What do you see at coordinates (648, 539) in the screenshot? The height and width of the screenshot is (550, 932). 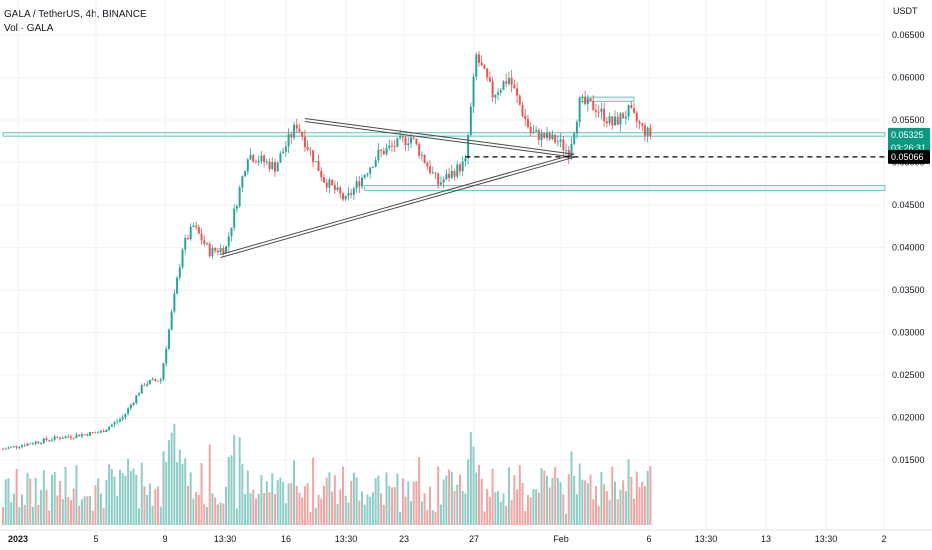 I see `x-tick-label: 6` at bounding box center [648, 539].